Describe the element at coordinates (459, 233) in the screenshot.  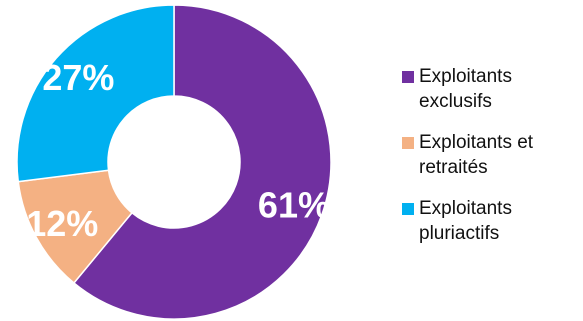
I see `legend-label-line2: pluriactifs` at that location.